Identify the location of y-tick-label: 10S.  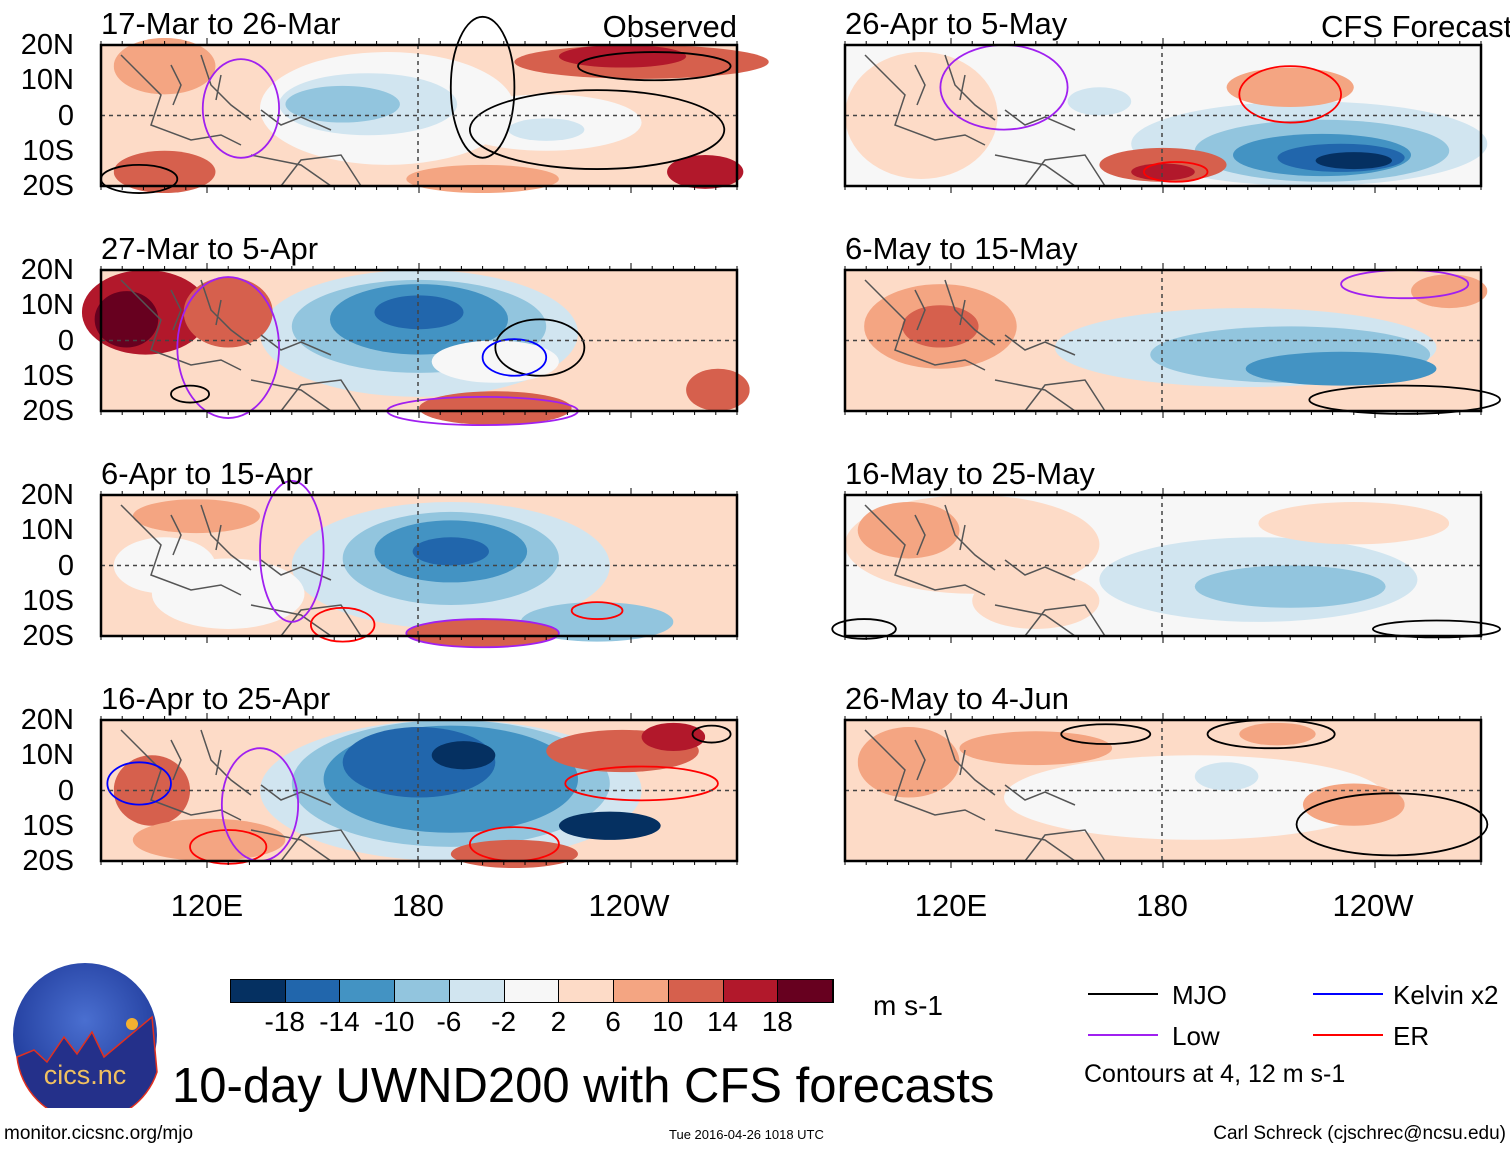
(48, 825).